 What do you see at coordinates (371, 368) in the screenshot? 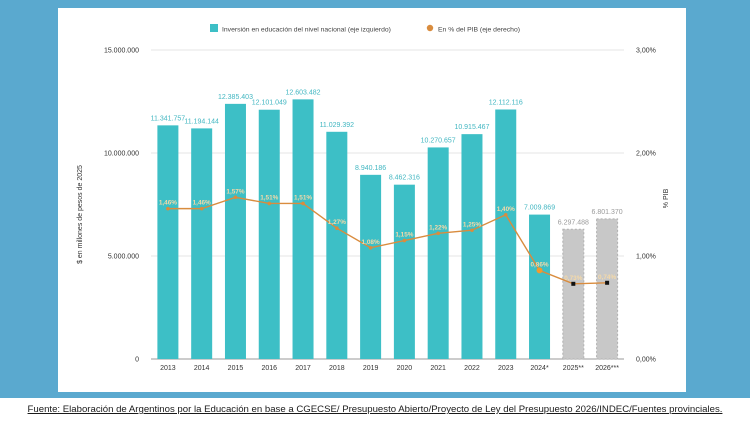
I see `x-tick-label: 2019` at bounding box center [371, 368].